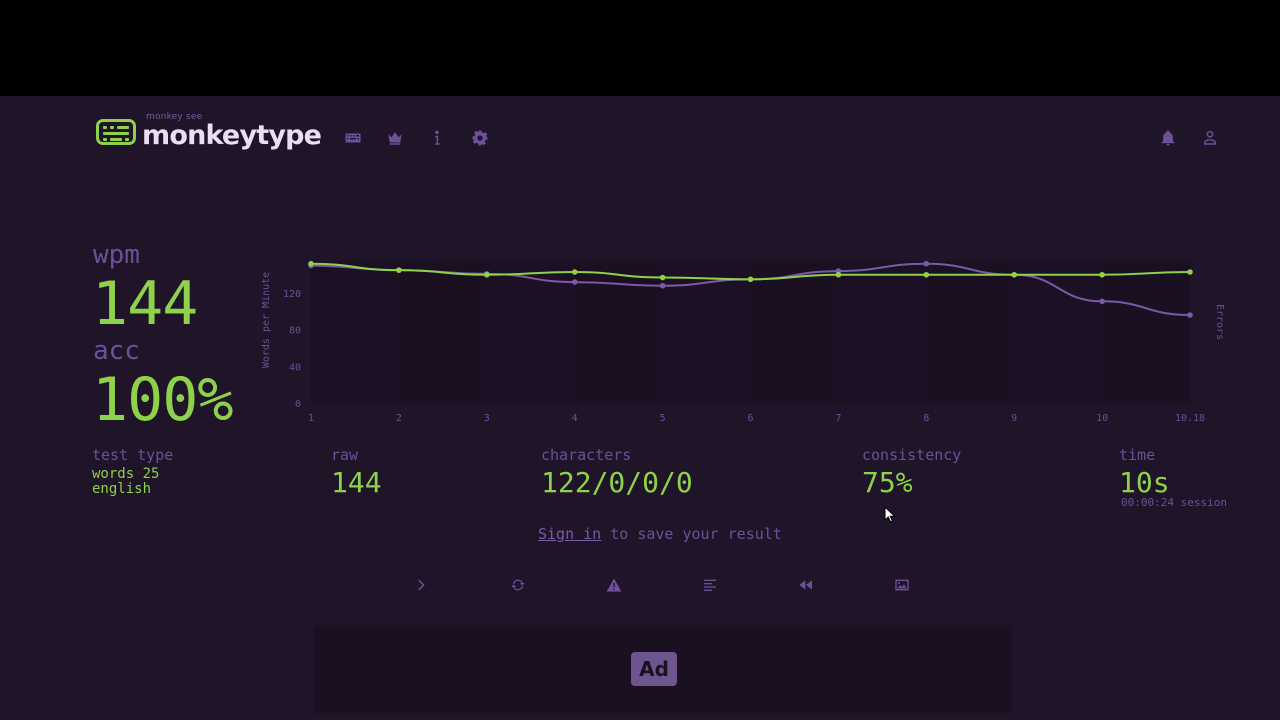 This screenshot has height=720, width=1280. Describe the element at coordinates (295, 331) in the screenshot. I see `y-tick-label: 80` at that location.